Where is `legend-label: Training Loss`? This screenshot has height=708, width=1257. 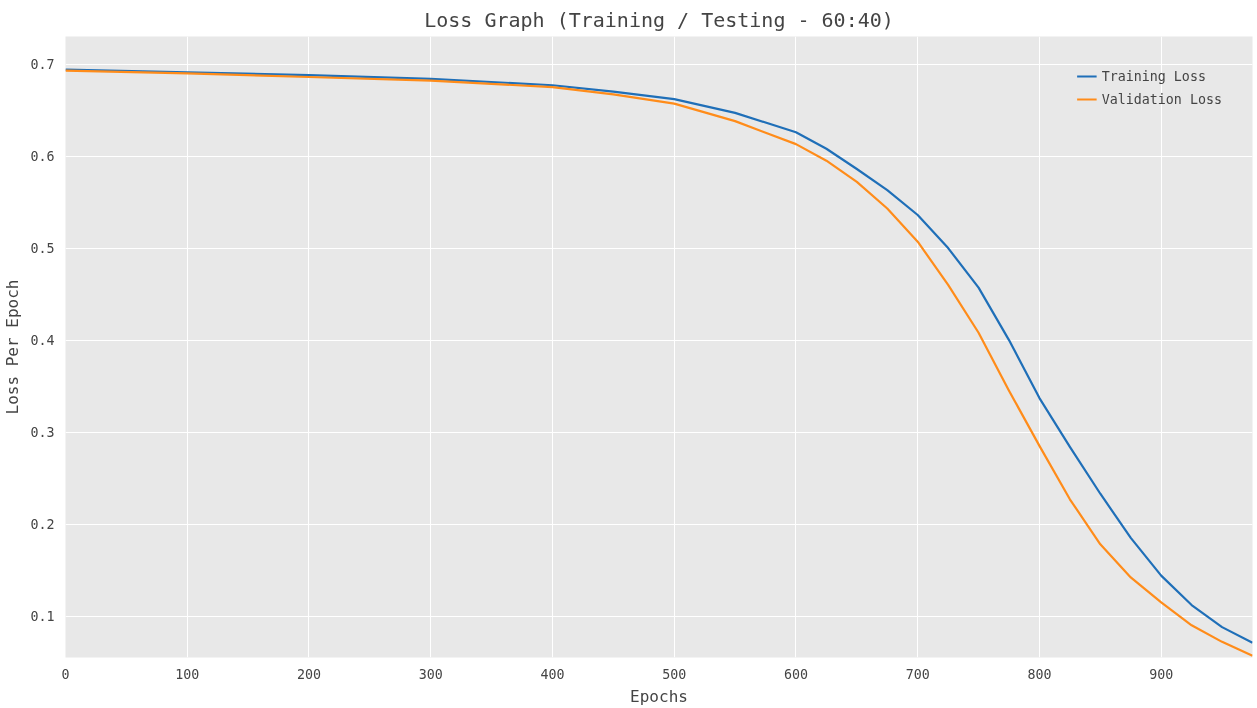
legend-label: Training Loss is located at coordinates (1153, 76).